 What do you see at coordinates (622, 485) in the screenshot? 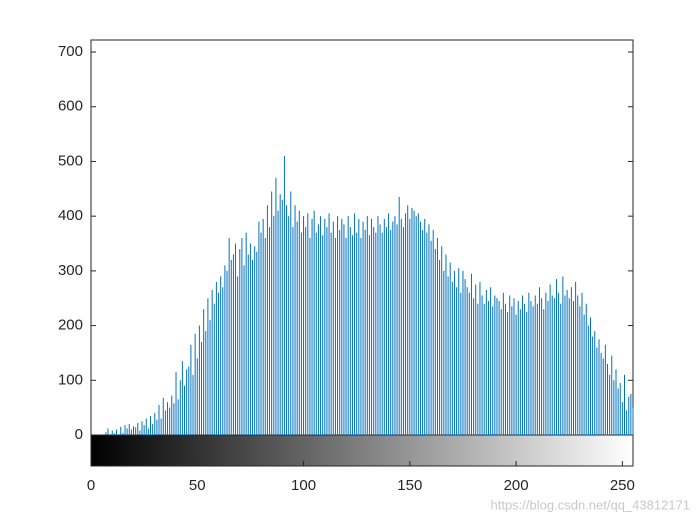
I see `x-tick-label: 250` at bounding box center [622, 485].